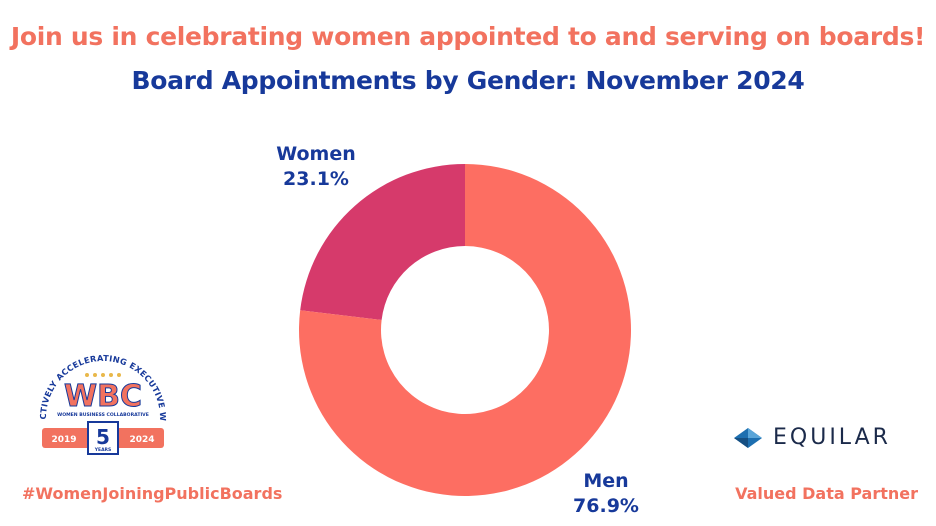 The width and height of the screenshot is (936, 526). I want to click on wbc-badge, so click(103, 438).